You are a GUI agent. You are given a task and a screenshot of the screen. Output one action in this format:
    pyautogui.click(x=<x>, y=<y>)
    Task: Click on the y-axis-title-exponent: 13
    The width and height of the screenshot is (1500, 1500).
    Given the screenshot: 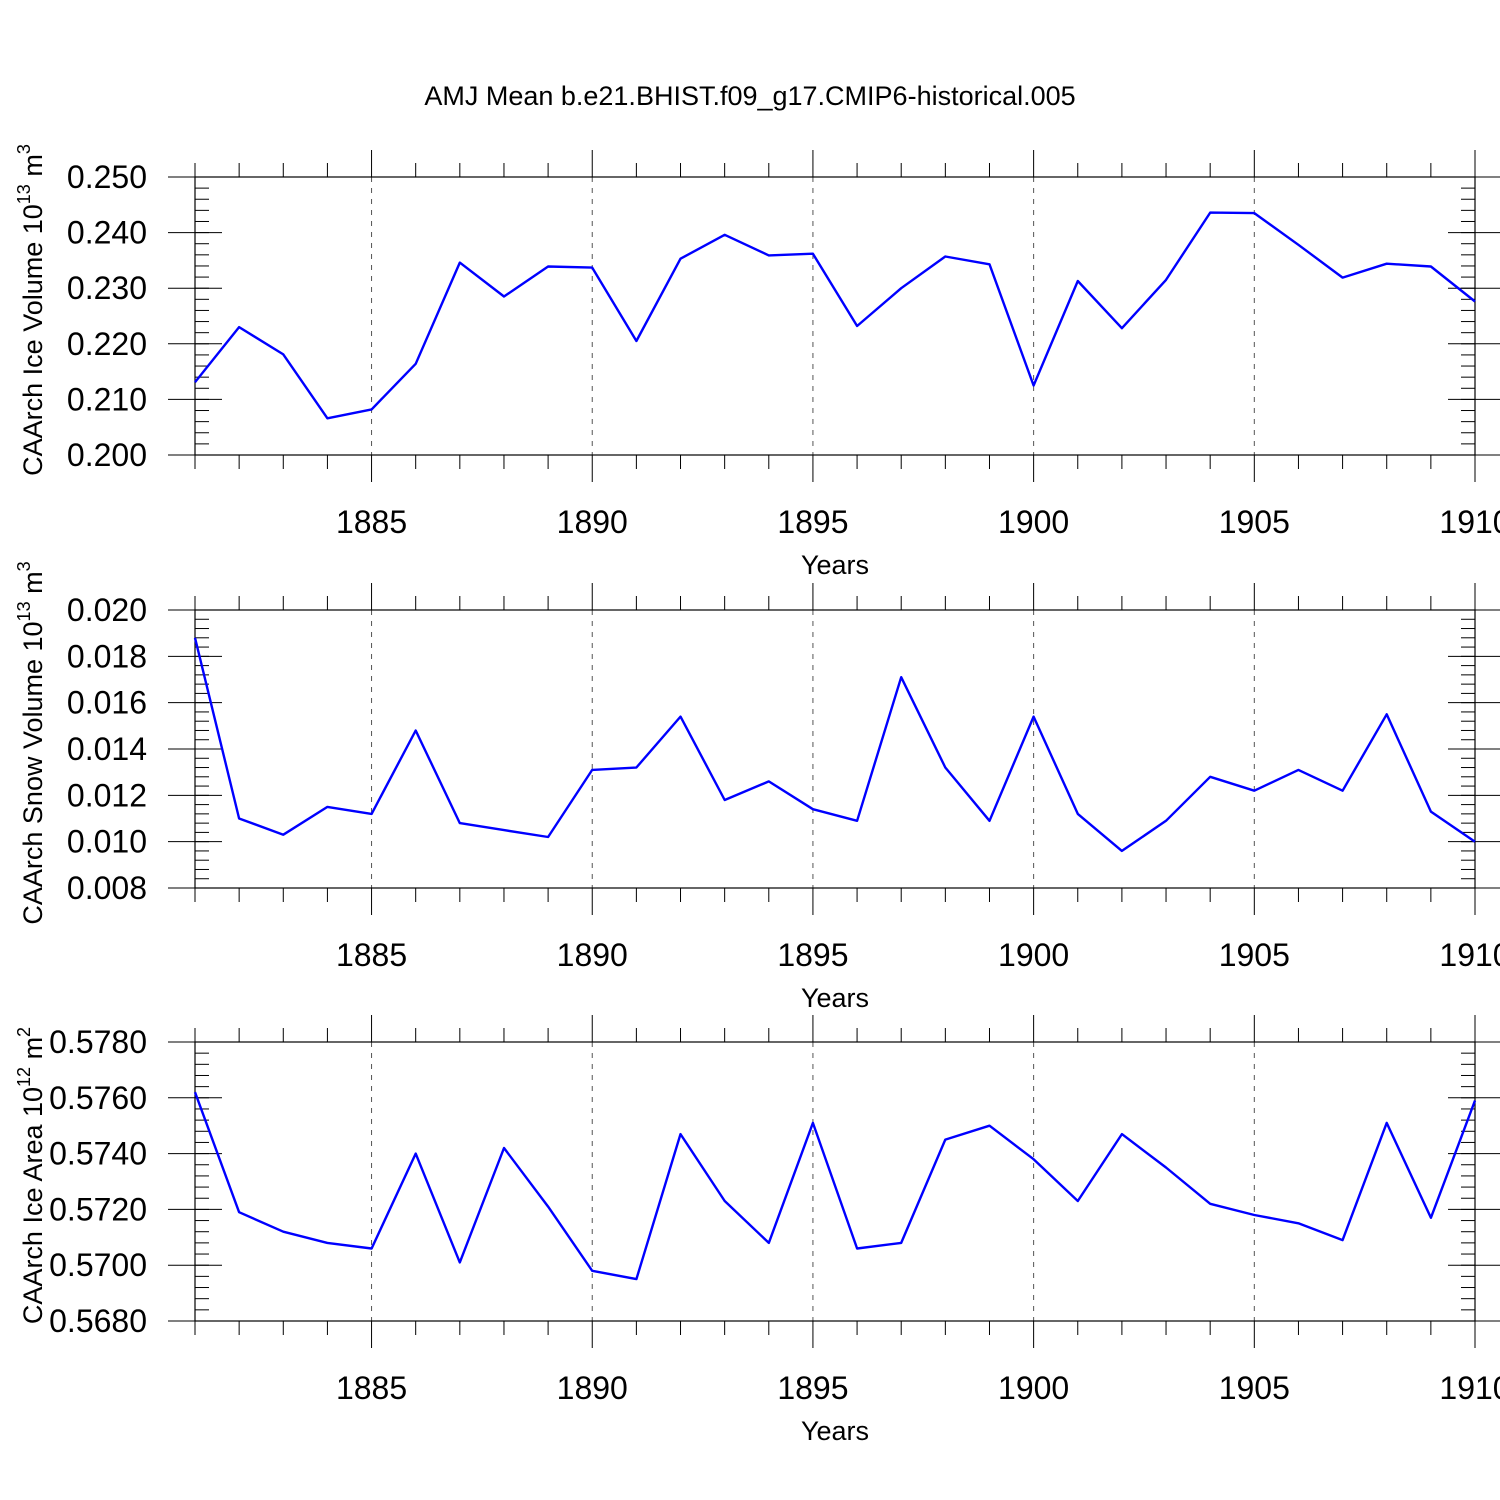 What is the action you would take?
    pyautogui.click(x=24, y=194)
    